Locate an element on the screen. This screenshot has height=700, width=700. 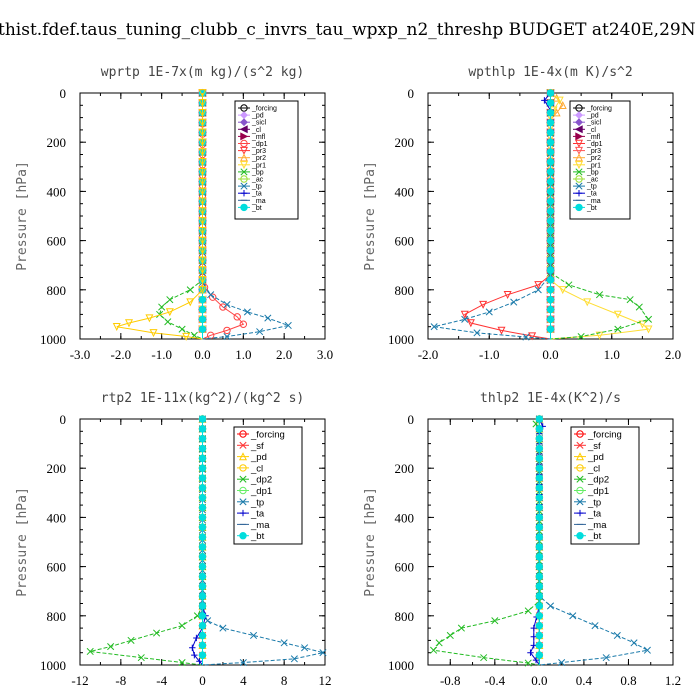
legend-entry: _dp1 is located at coordinates (259, 144).